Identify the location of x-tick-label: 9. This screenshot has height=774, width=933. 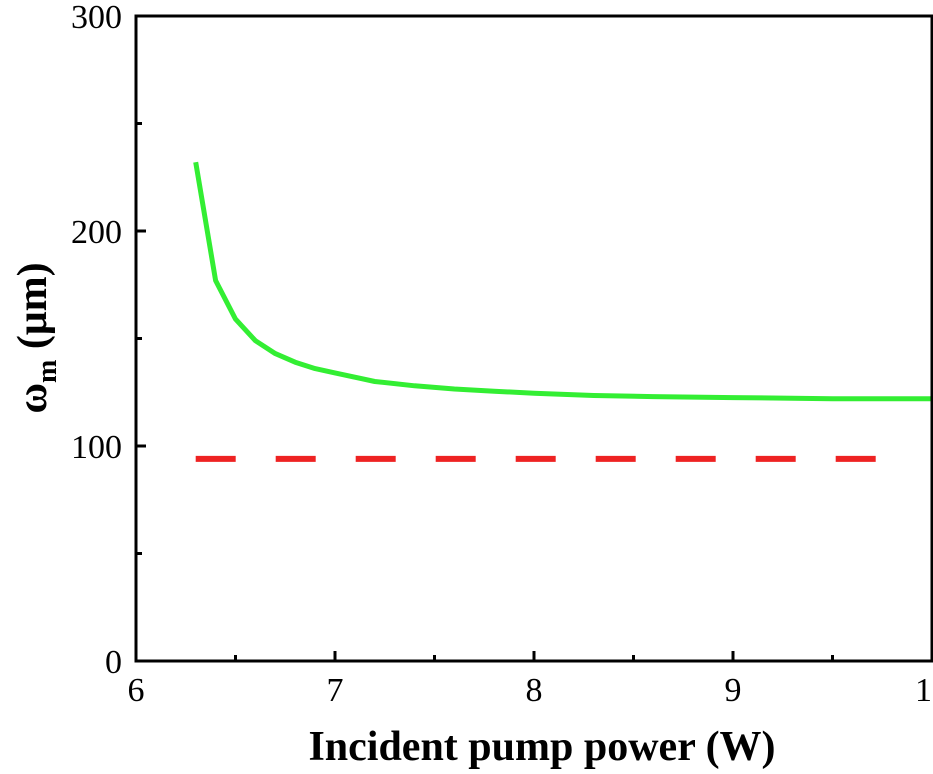
(733, 690).